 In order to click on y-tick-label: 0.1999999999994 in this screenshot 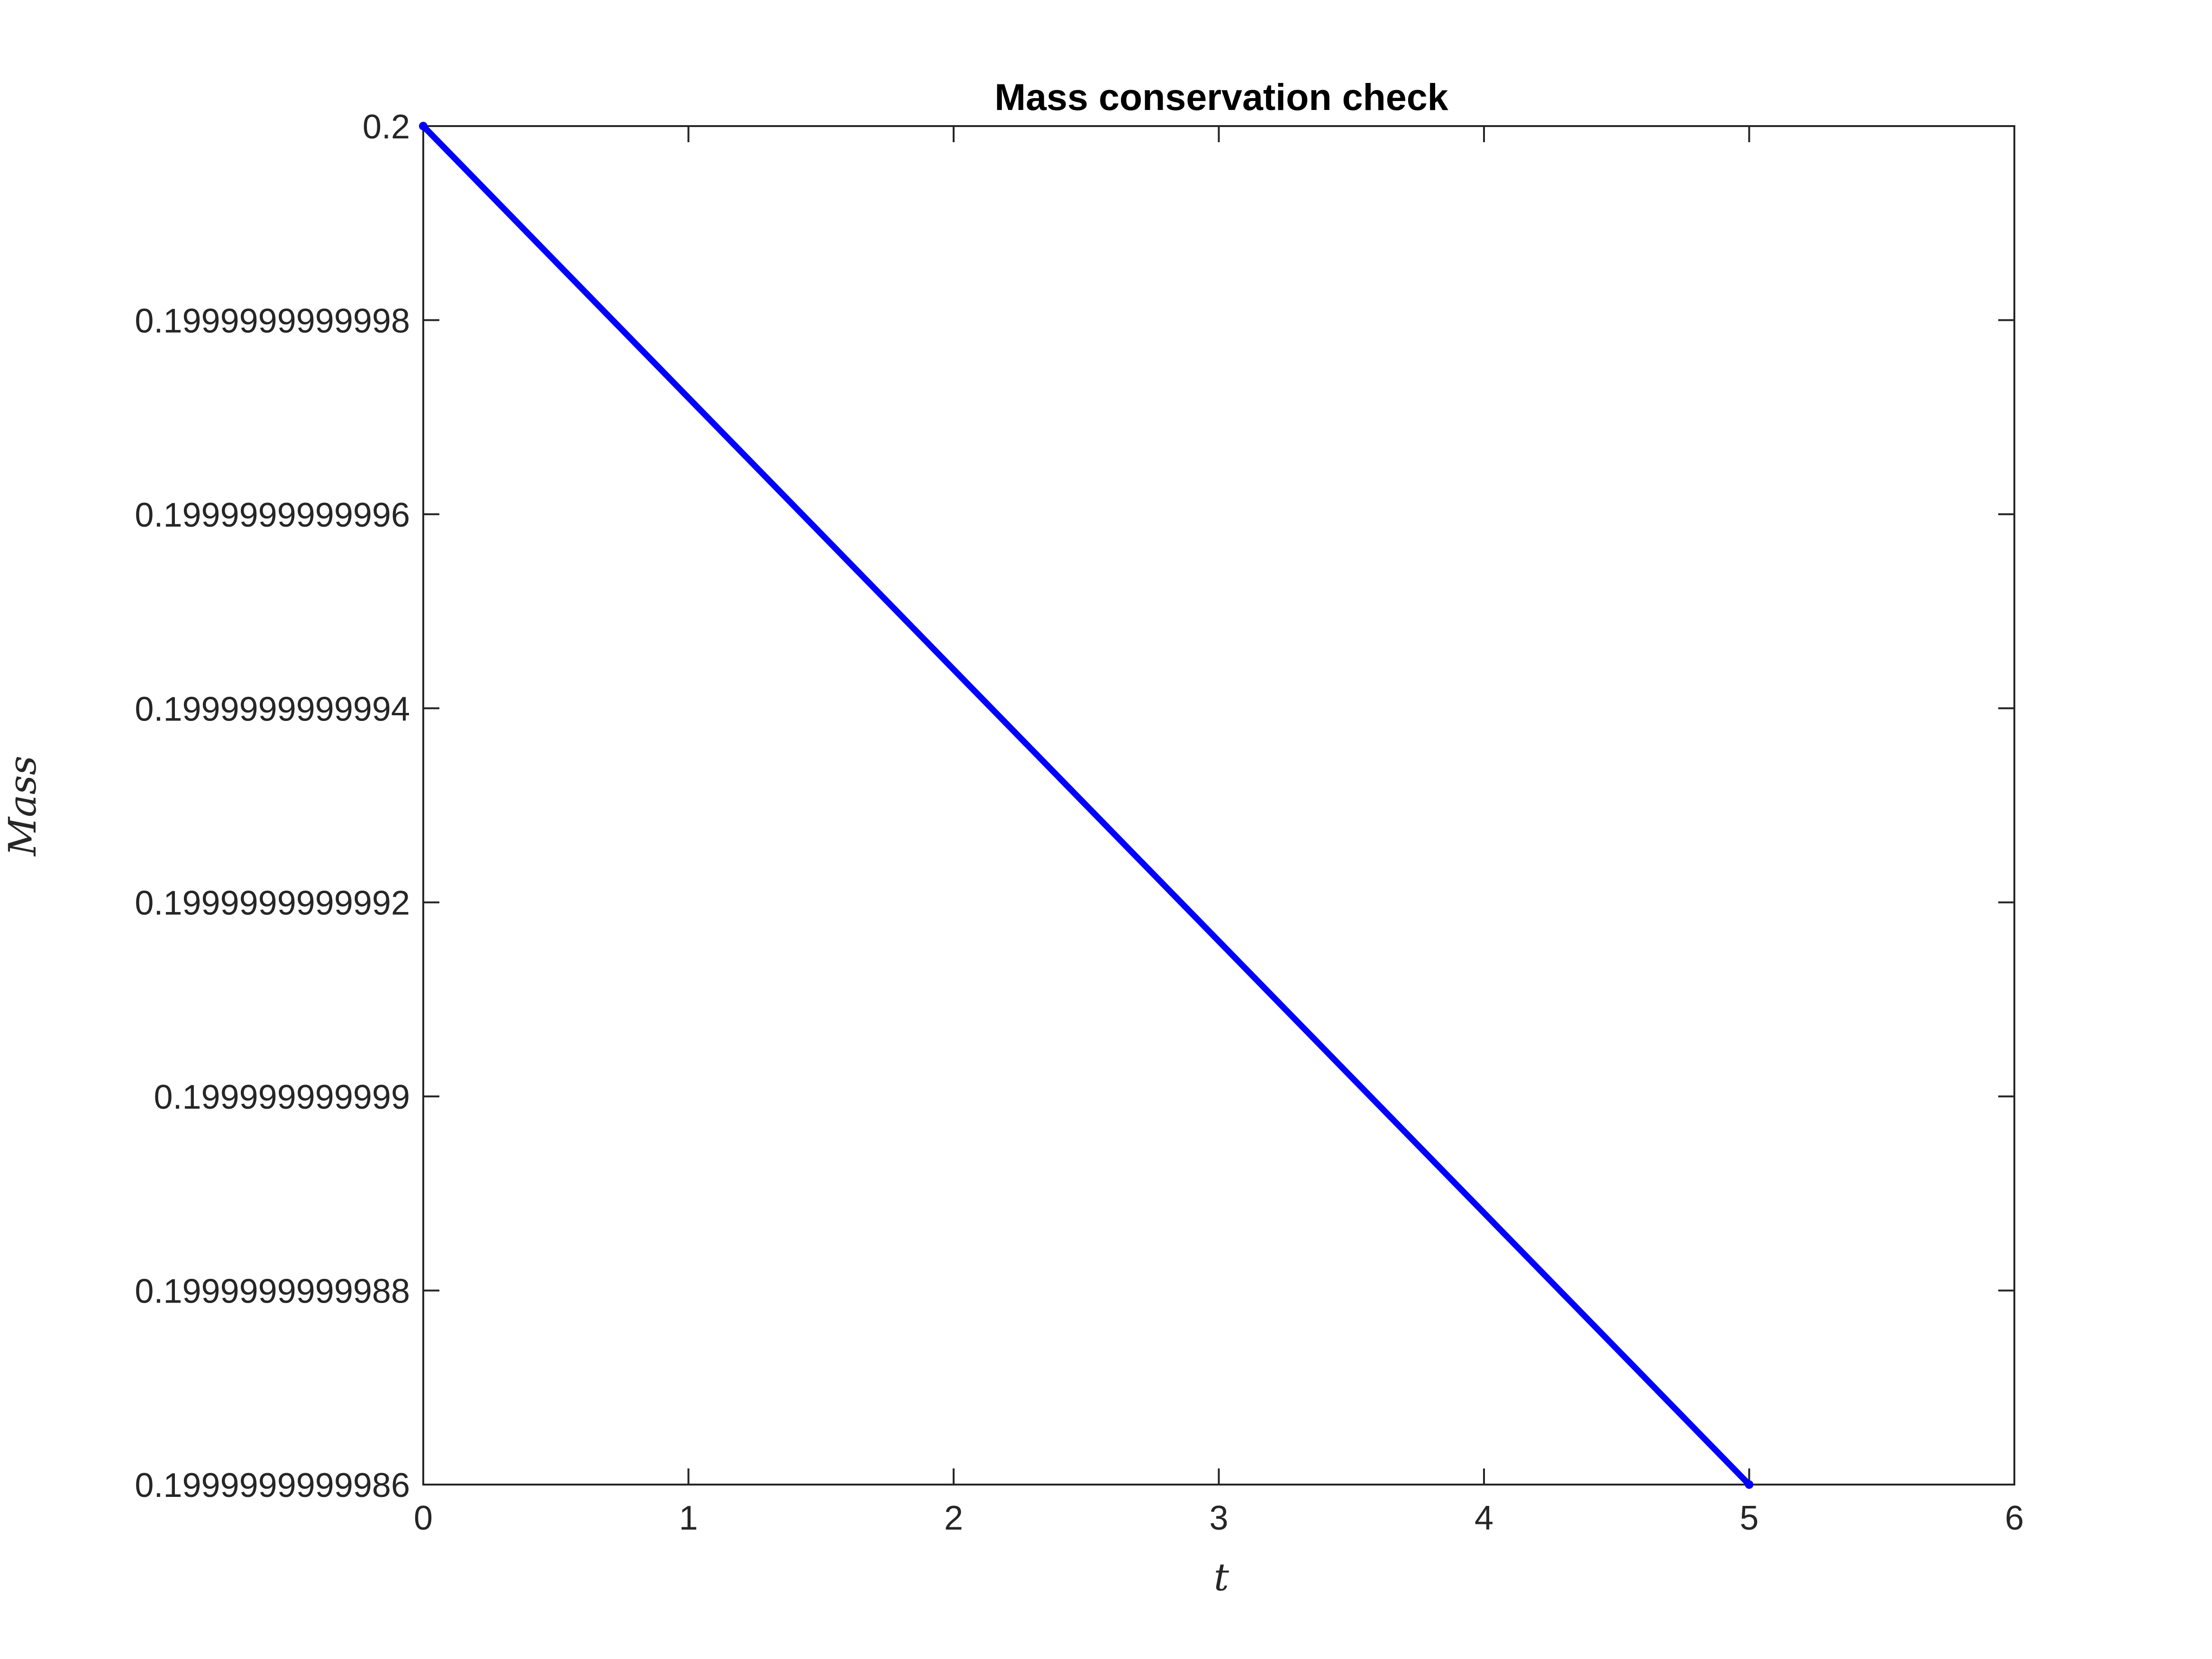, I will do `click(272, 709)`.